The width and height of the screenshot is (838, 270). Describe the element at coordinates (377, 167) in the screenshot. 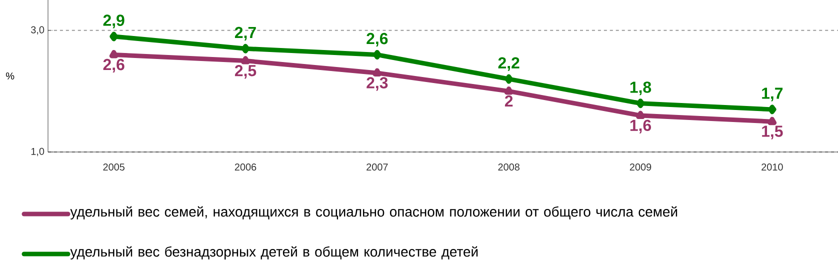

I see `x-tick-label: 2007` at that location.